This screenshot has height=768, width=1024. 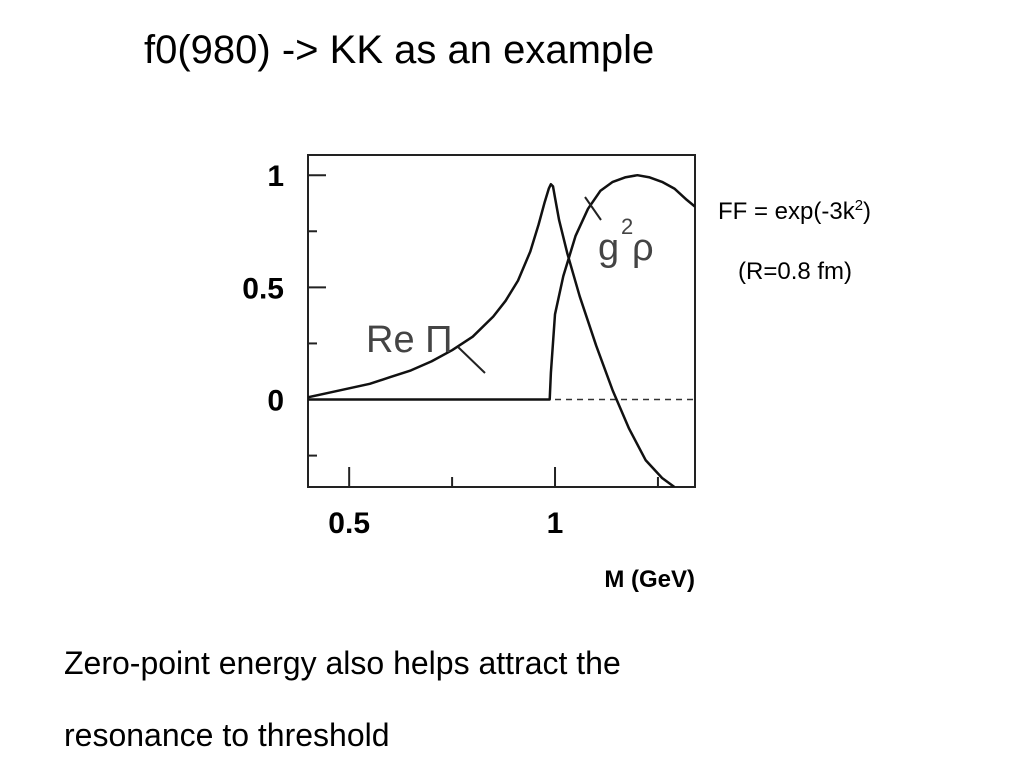 I want to click on formula-exponent: 2, so click(x=859, y=205).